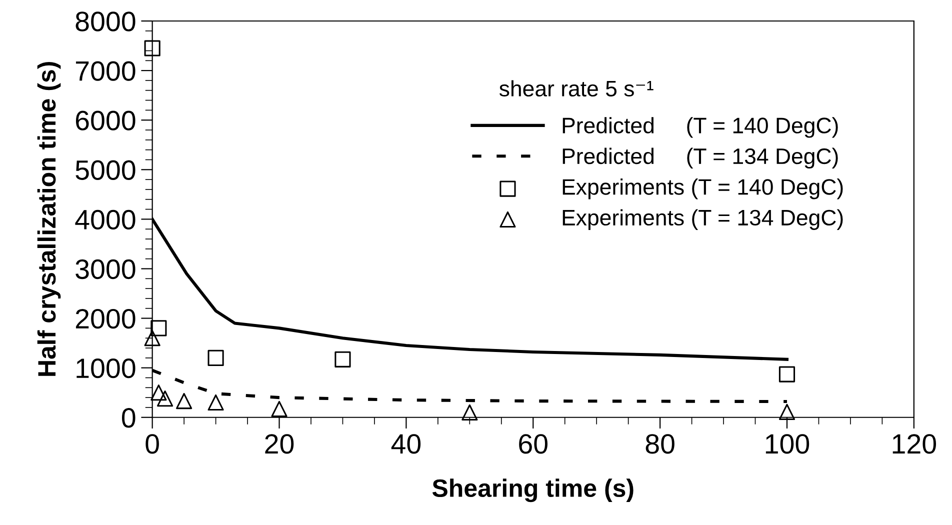 Image resolution: width=952 pixels, height=525 pixels. I want to click on y-axis-title: Half crystallization time (s), so click(49, 219).